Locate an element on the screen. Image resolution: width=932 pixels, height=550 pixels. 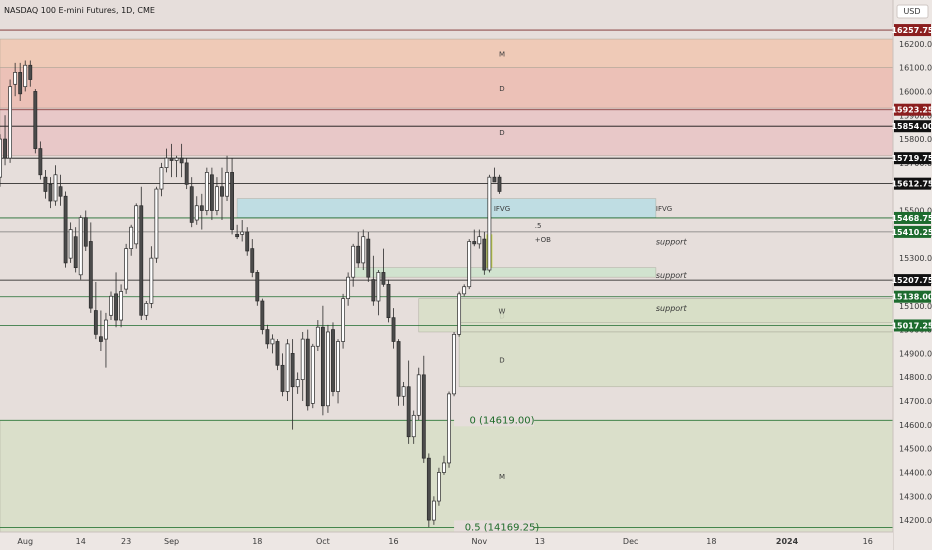
currency-button is located at coordinates (912, 11).